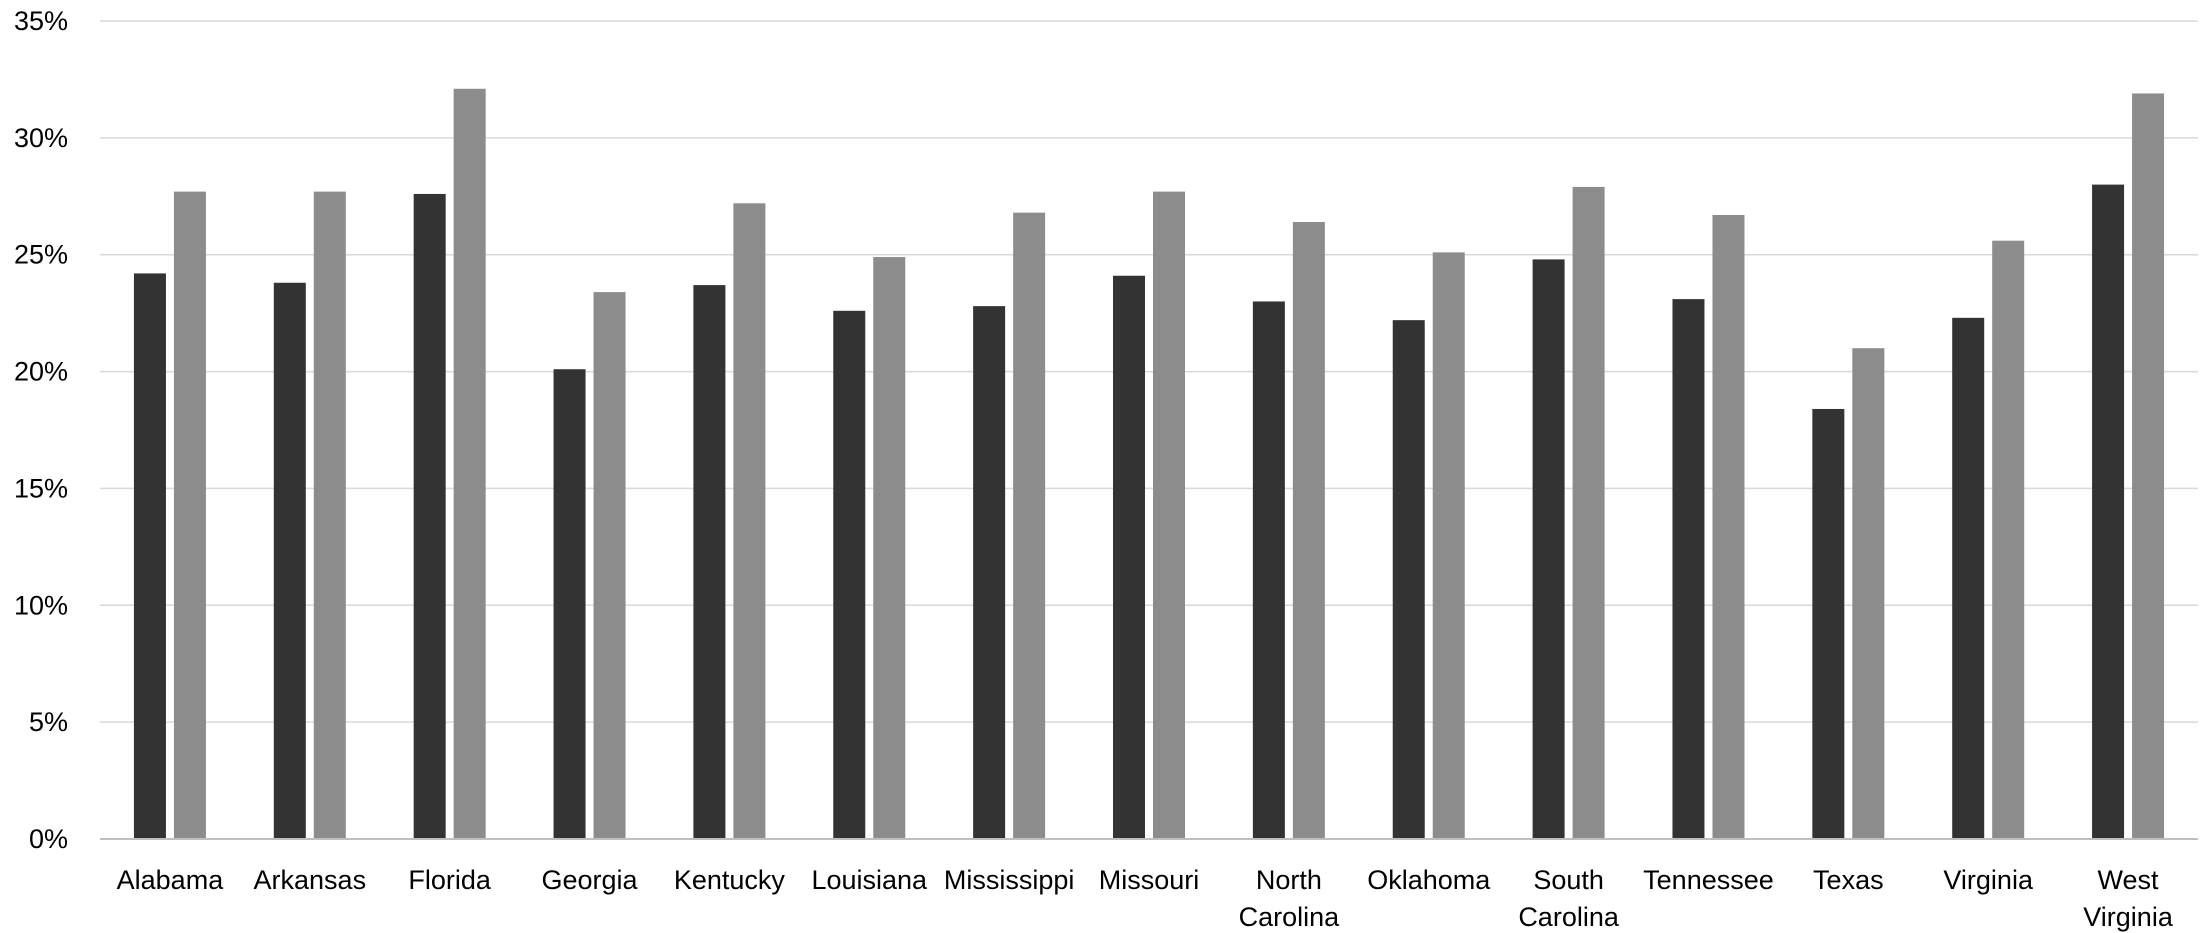 The image size is (2203, 933). I want to click on x-category-label: South Carolina, so click(1569, 898).